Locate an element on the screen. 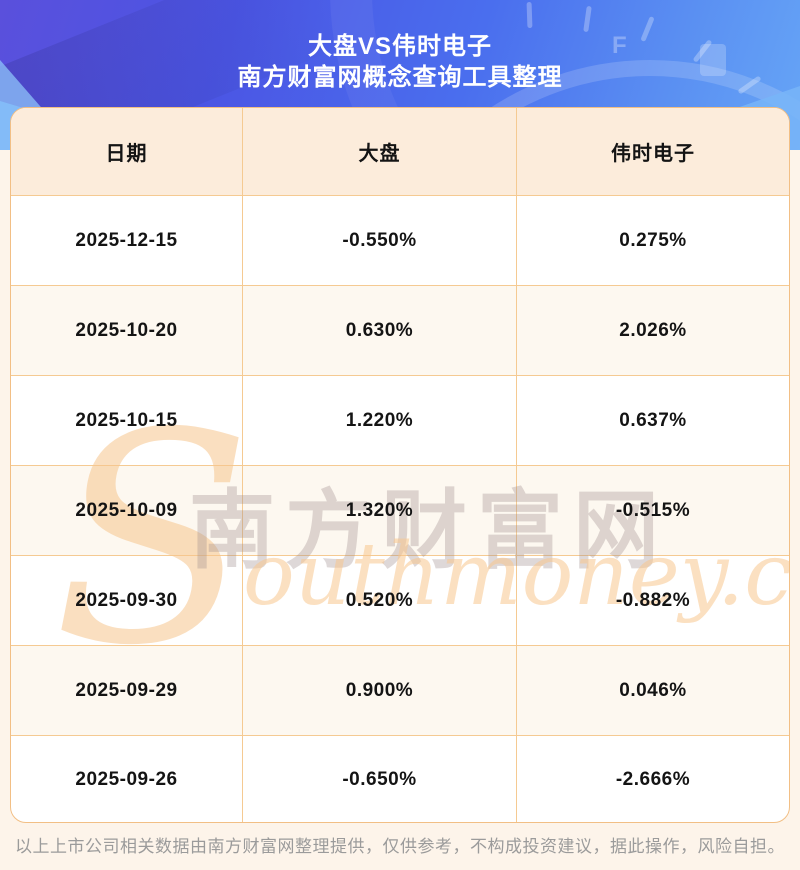 The height and width of the screenshot is (870, 800). market-cell: 1.220% is located at coordinates (380, 420).